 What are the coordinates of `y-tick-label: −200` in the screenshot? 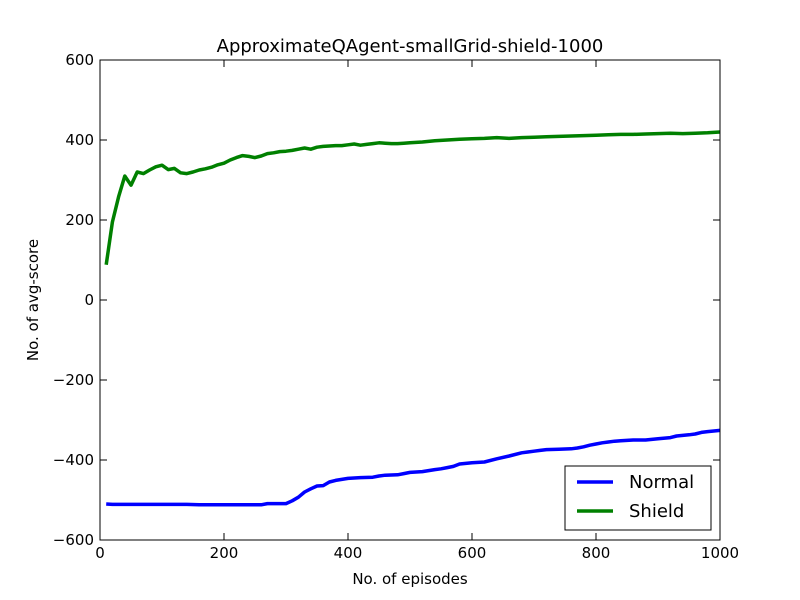 It's located at (73, 380).